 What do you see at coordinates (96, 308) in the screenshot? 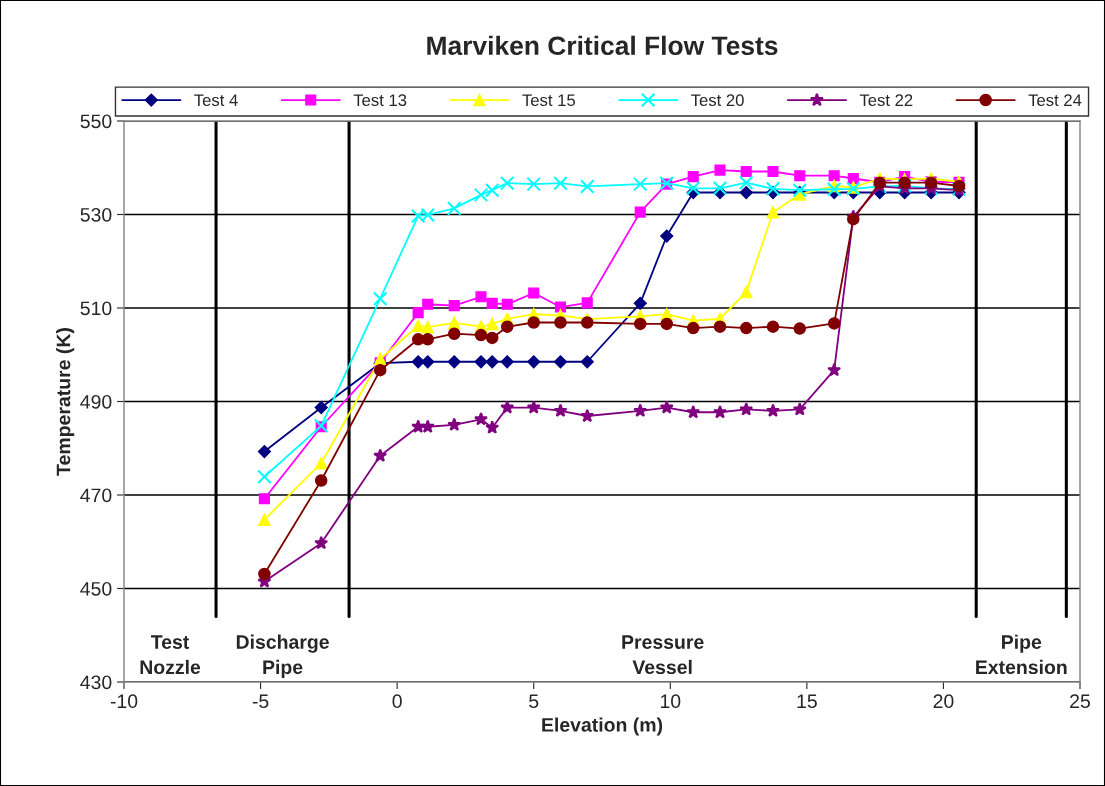
I see `y-tick-label: 510` at bounding box center [96, 308].